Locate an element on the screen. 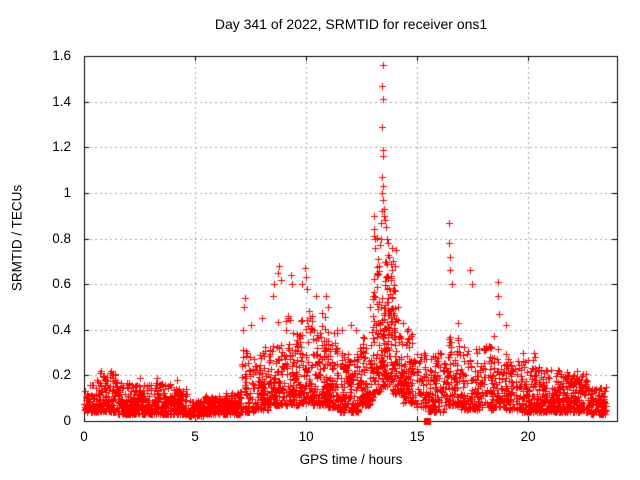 The width and height of the screenshot is (640, 480). y-tick-label: 0.4 is located at coordinates (61, 329).